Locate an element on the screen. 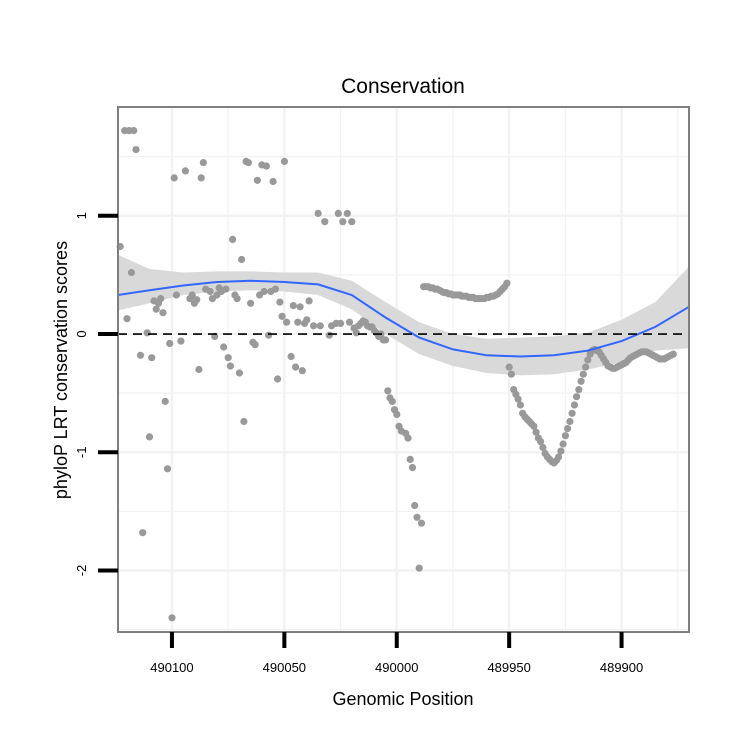 This screenshot has height=750, width=750. y-tick-label: -2 is located at coordinates (81, 571).